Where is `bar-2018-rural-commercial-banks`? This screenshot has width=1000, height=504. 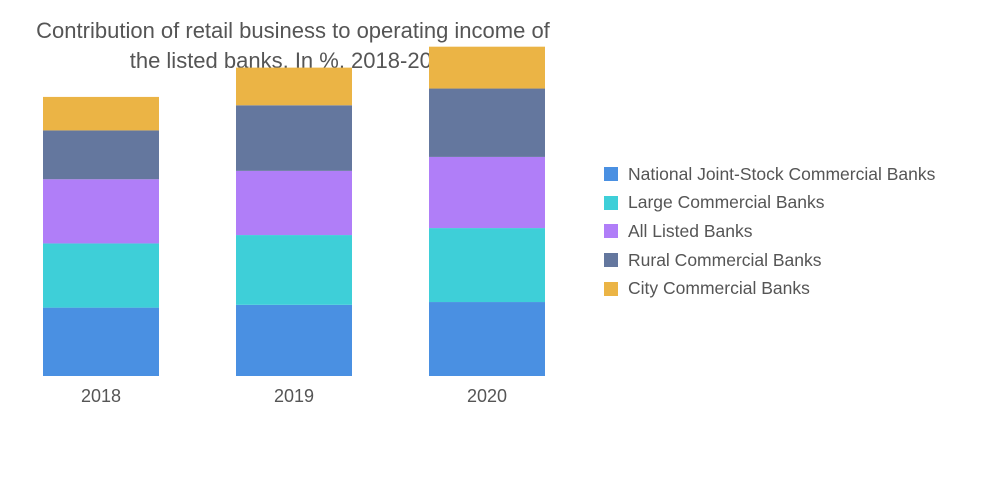
bar-2018-rural-commercial-banks is located at coordinates (101, 155).